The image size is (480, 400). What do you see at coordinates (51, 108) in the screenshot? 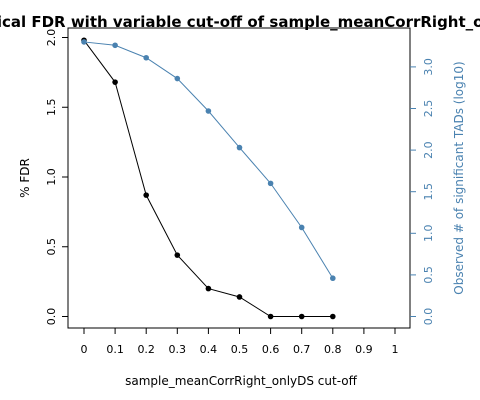
I see `y-tick-label-left: 1.5` at bounding box center [51, 108].